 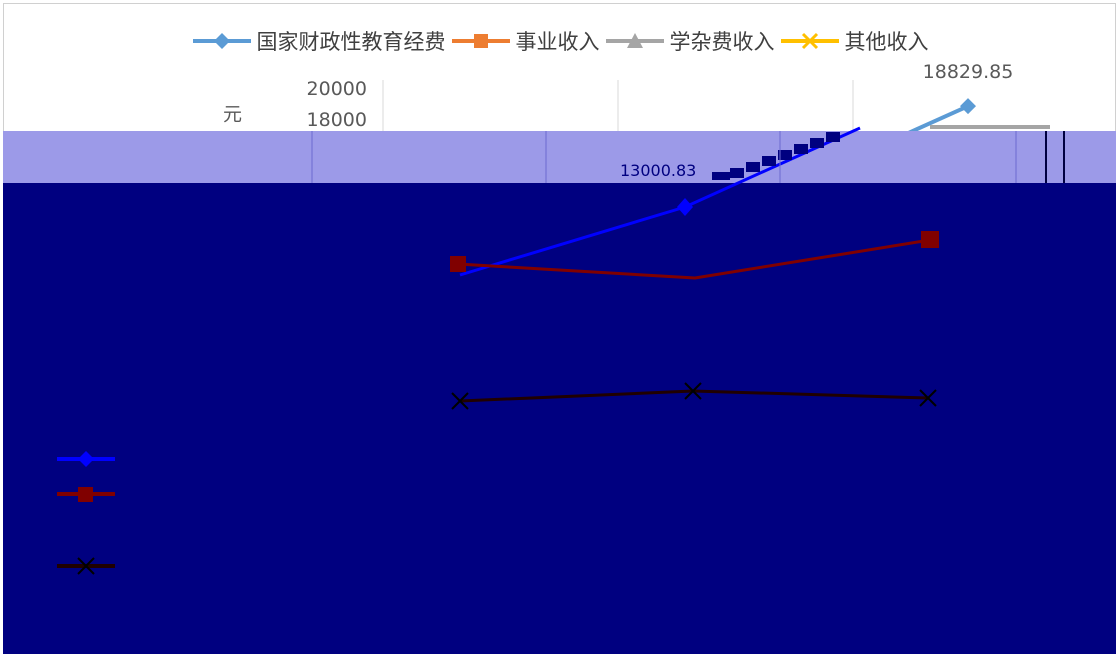 I want to click on legend-swatch-triangle-icon, so click(x=634, y=40).